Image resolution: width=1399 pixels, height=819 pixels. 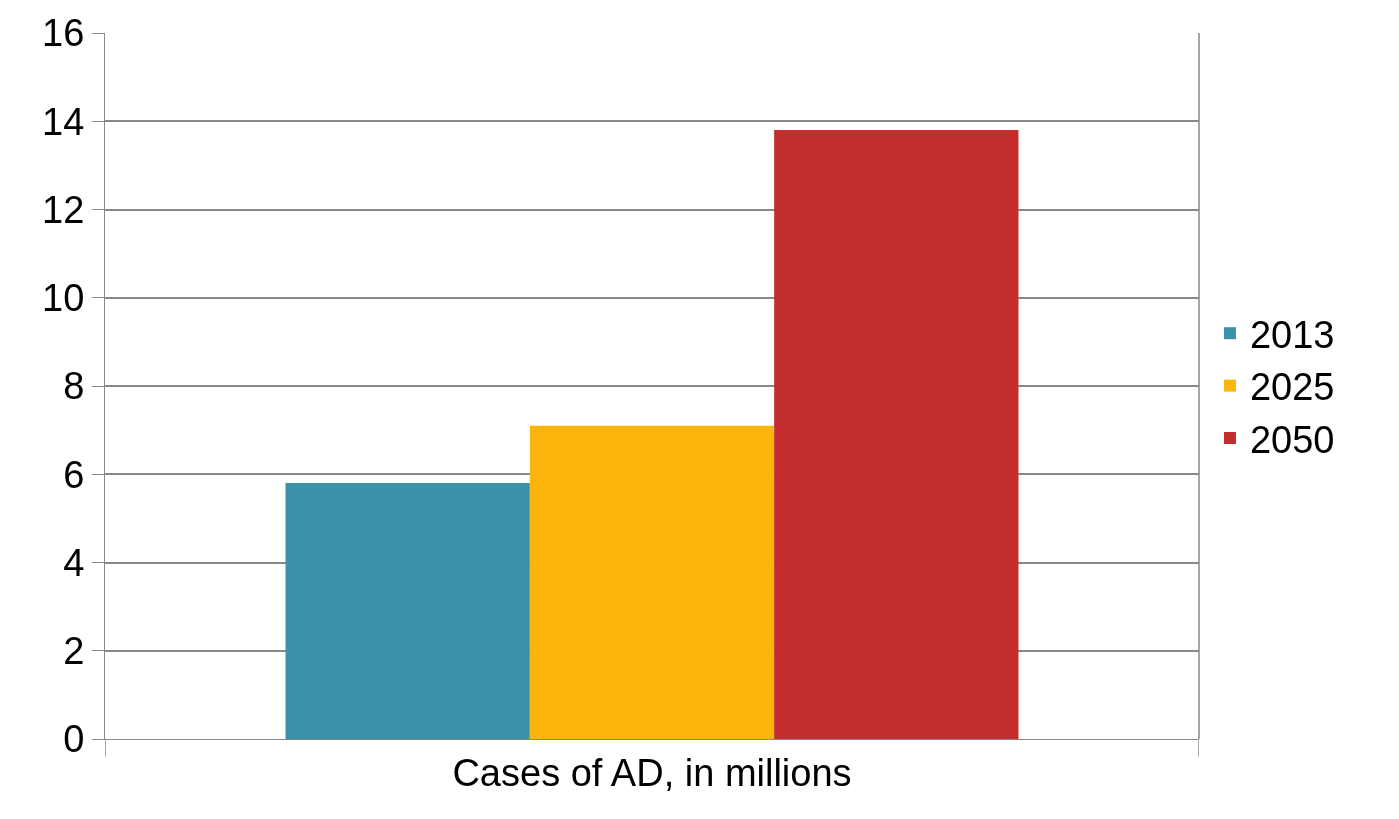 What do you see at coordinates (652, 772) in the screenshot?
I see `x-tick-label: Cases of AD, in millions` at bounding box center [652, 772].